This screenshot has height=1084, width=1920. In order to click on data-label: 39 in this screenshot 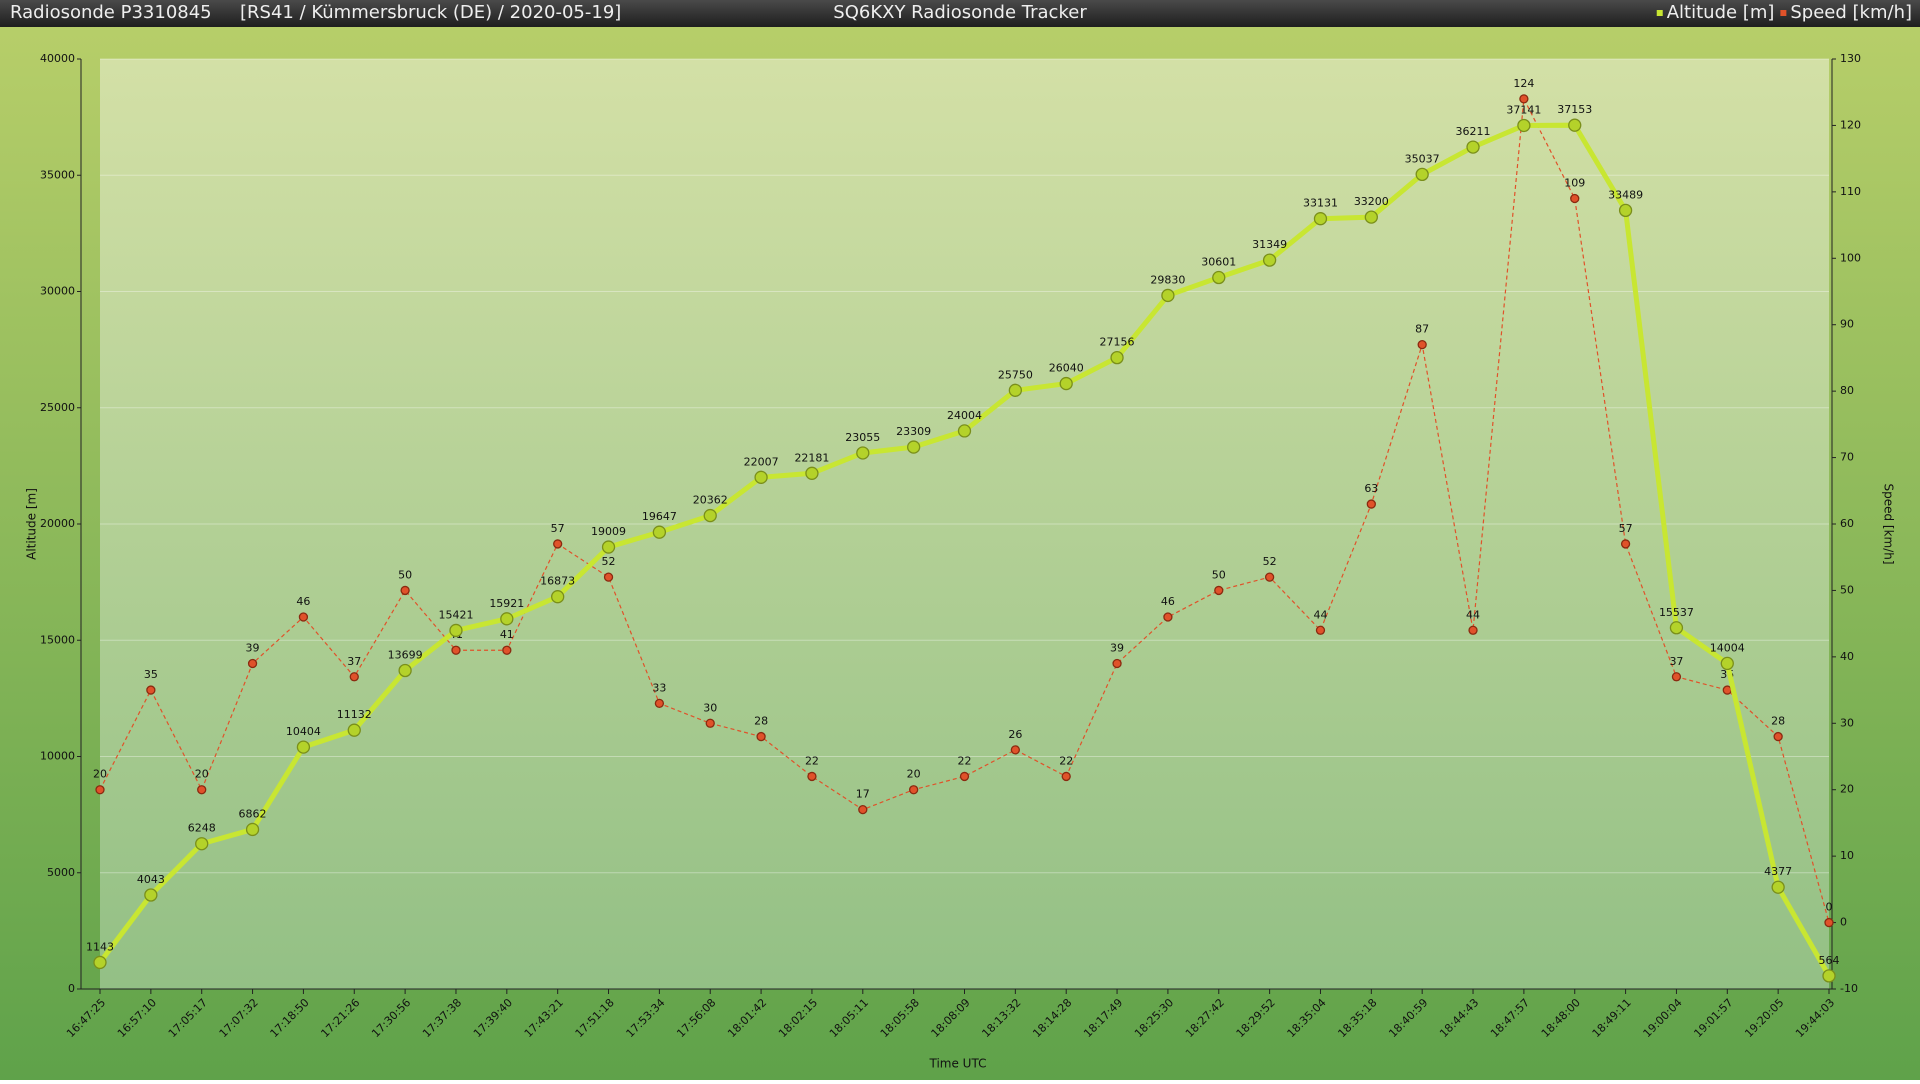, I will do `click(253, 648)`.